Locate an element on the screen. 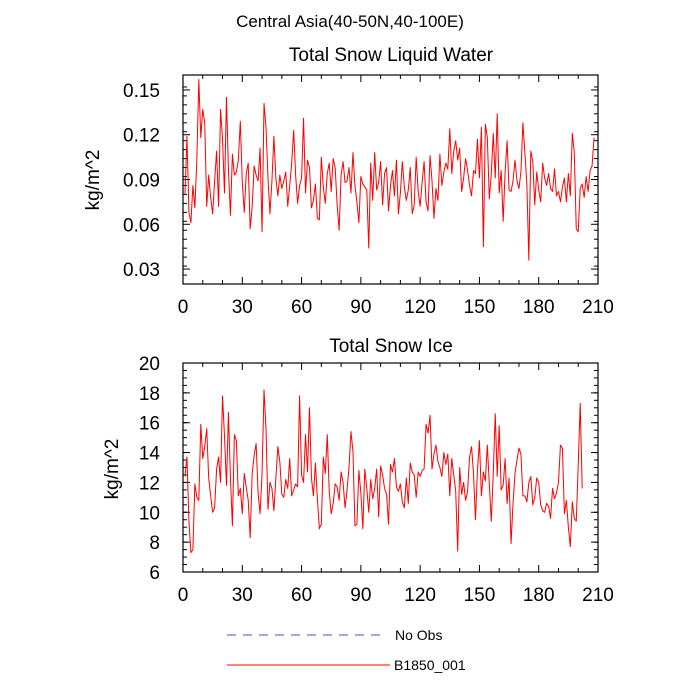 The image size is (700, 700). y-tick-label: 8 is located at coordinates (154, 543).